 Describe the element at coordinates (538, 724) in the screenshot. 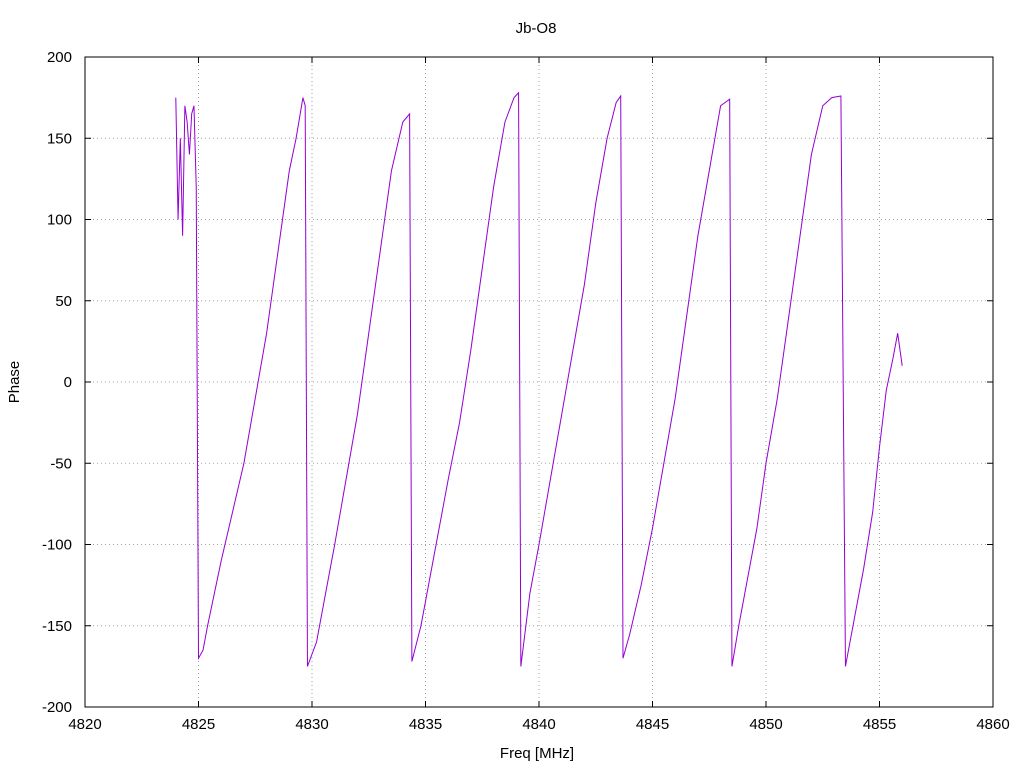

I see `x-tick-label: 4840` at that location.